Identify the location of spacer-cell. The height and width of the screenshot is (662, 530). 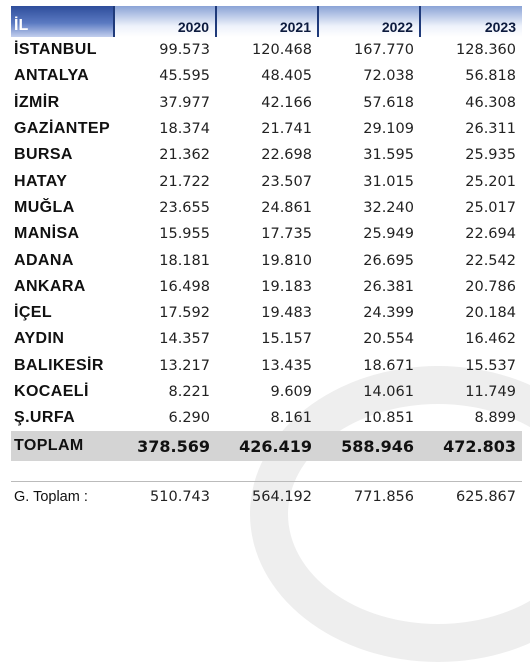
(266, 471).